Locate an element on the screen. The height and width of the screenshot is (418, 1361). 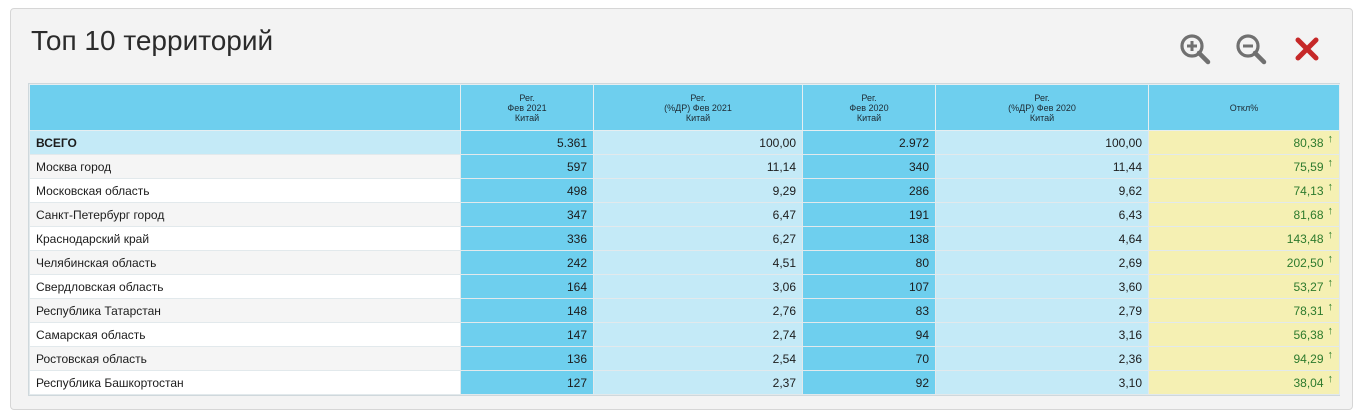
deviation-value: 81,68 is located at coordinates (1308, 214).